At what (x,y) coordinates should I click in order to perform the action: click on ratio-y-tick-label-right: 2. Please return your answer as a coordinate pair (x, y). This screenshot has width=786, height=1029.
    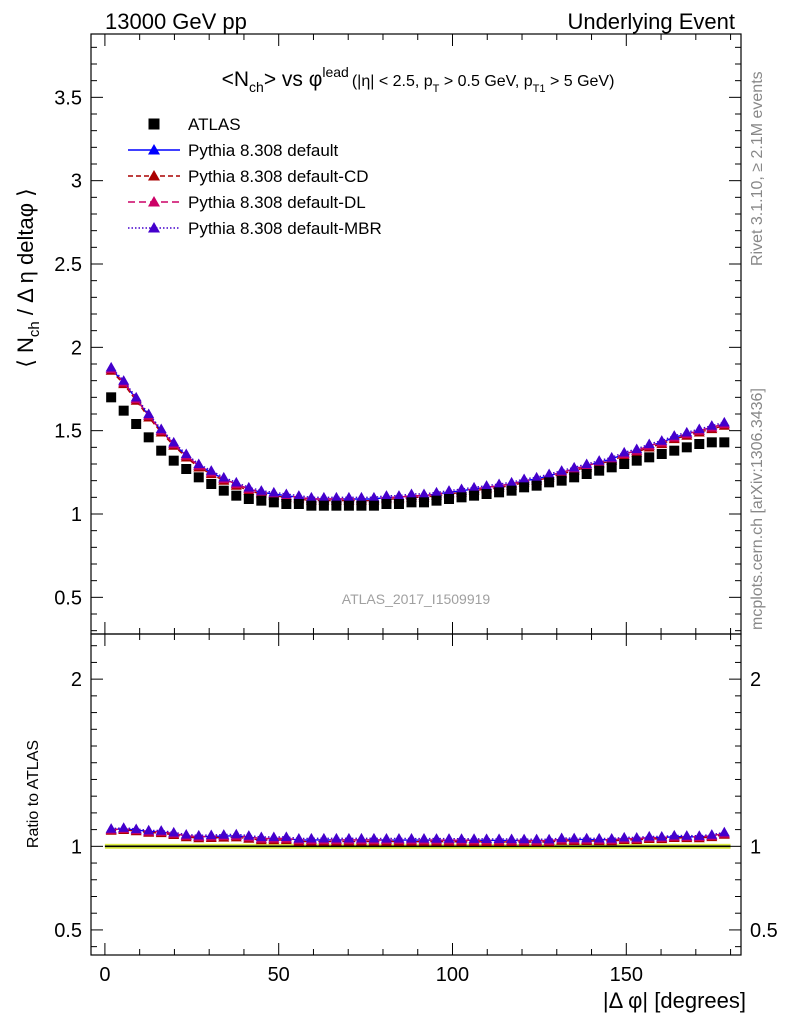
    Looking at the image, I should click on (755, 680).